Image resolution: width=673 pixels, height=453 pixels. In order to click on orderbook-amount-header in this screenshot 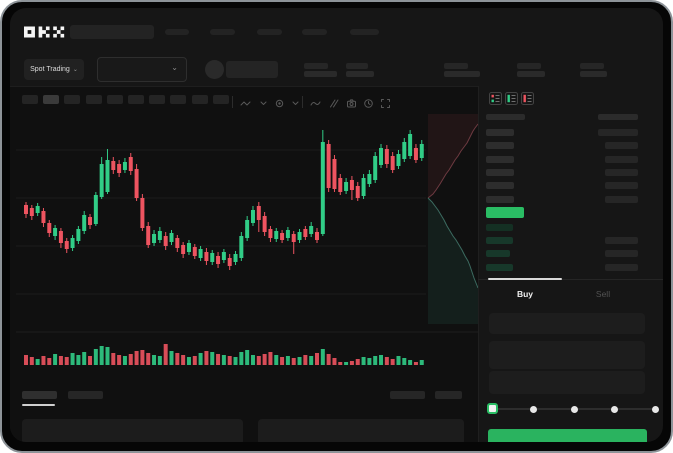, I will do `click(618, 117)`.